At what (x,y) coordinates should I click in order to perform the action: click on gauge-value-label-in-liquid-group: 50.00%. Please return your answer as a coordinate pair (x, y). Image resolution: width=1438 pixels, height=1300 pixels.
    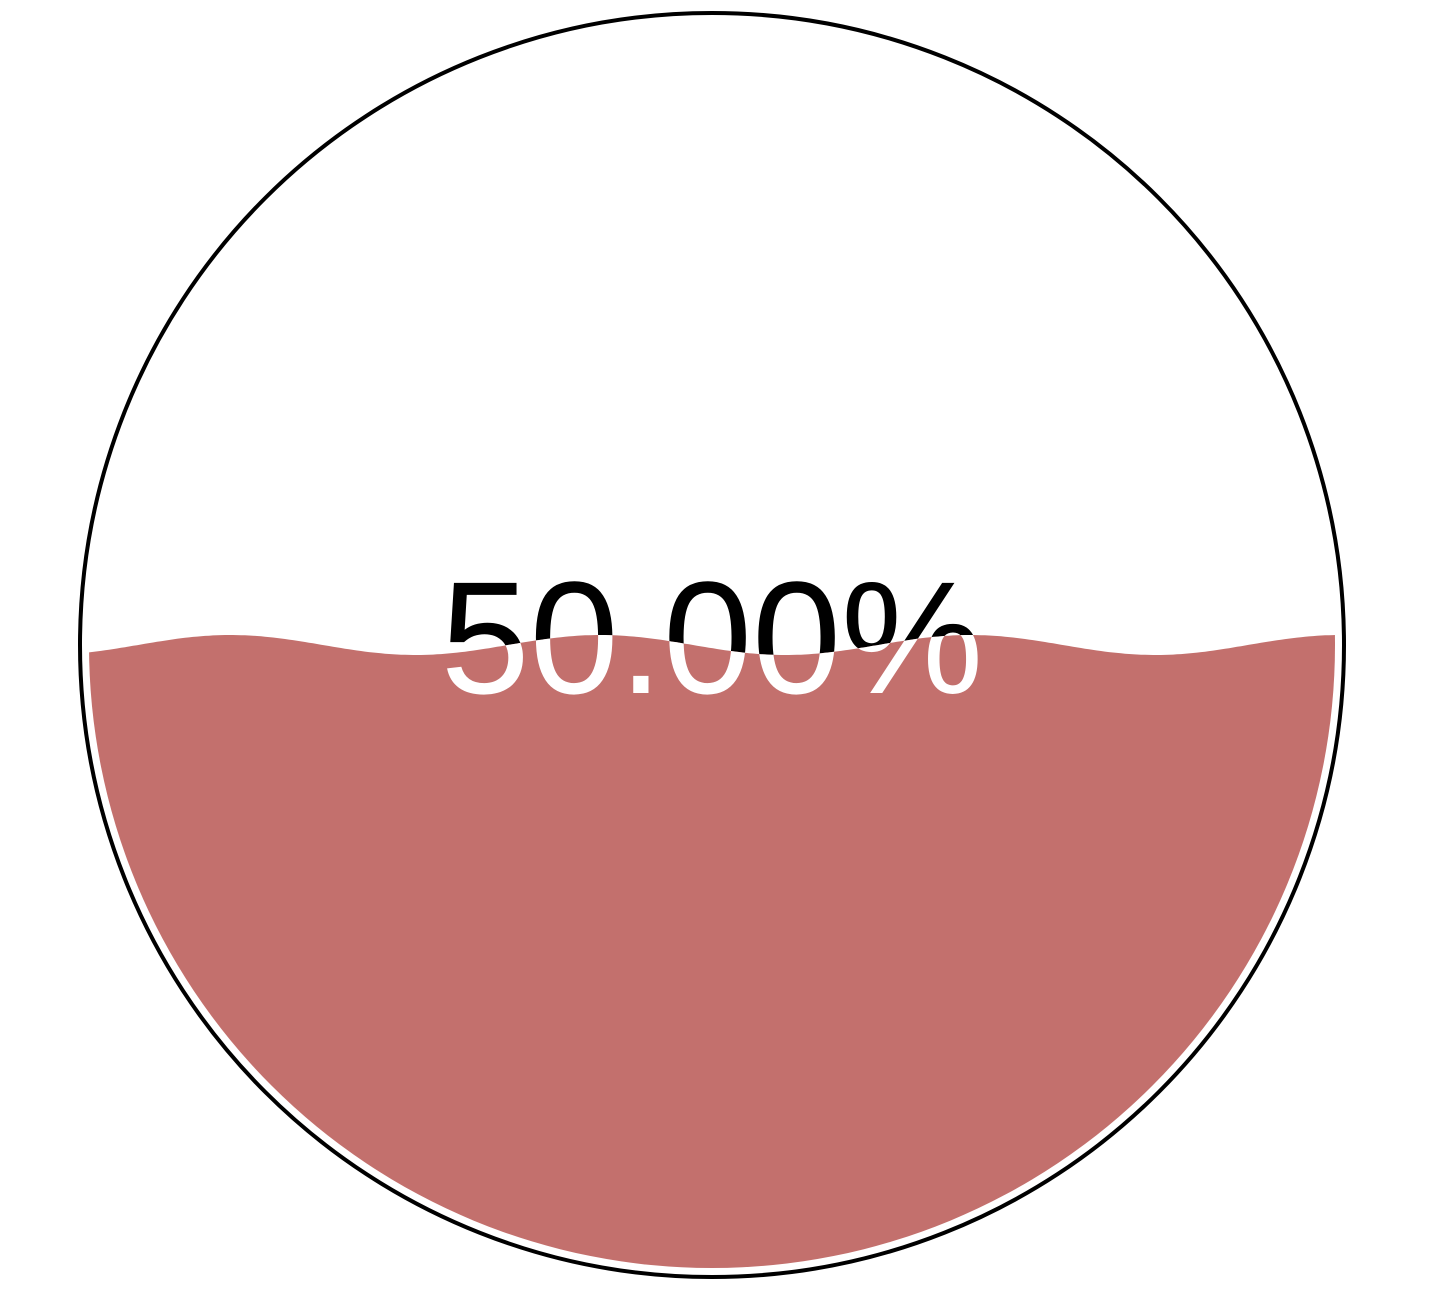
    Looking at the image, I should click on (712, 637).